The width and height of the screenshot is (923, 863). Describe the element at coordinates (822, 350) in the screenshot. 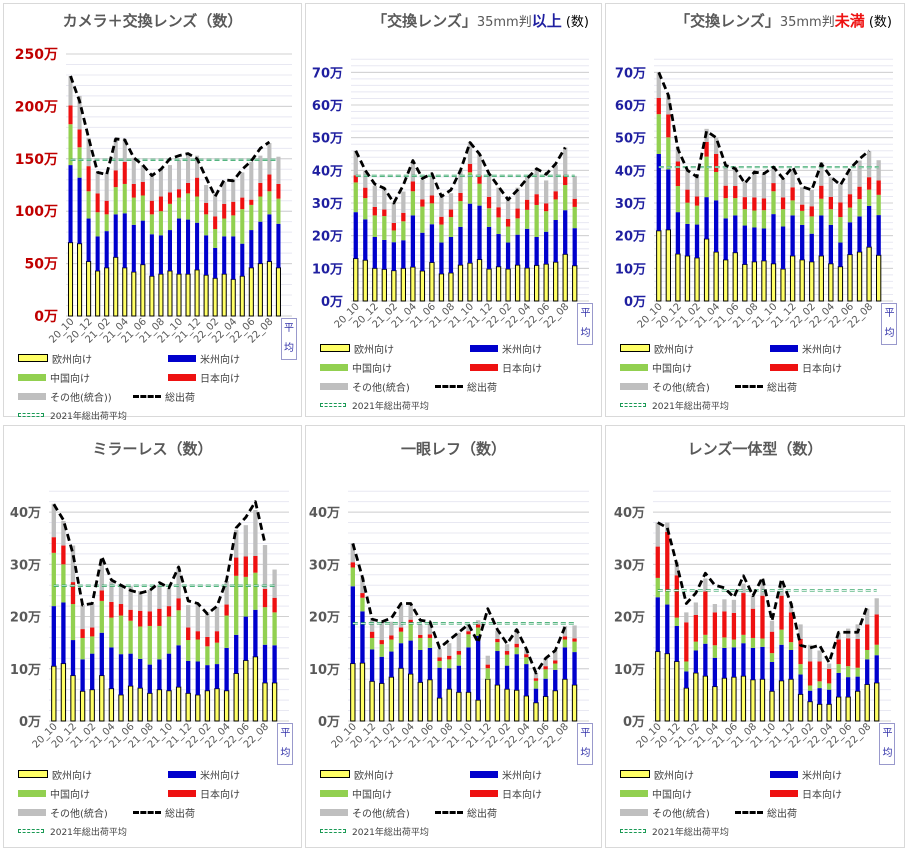

I see `legend-label: 米州向け` at that location.